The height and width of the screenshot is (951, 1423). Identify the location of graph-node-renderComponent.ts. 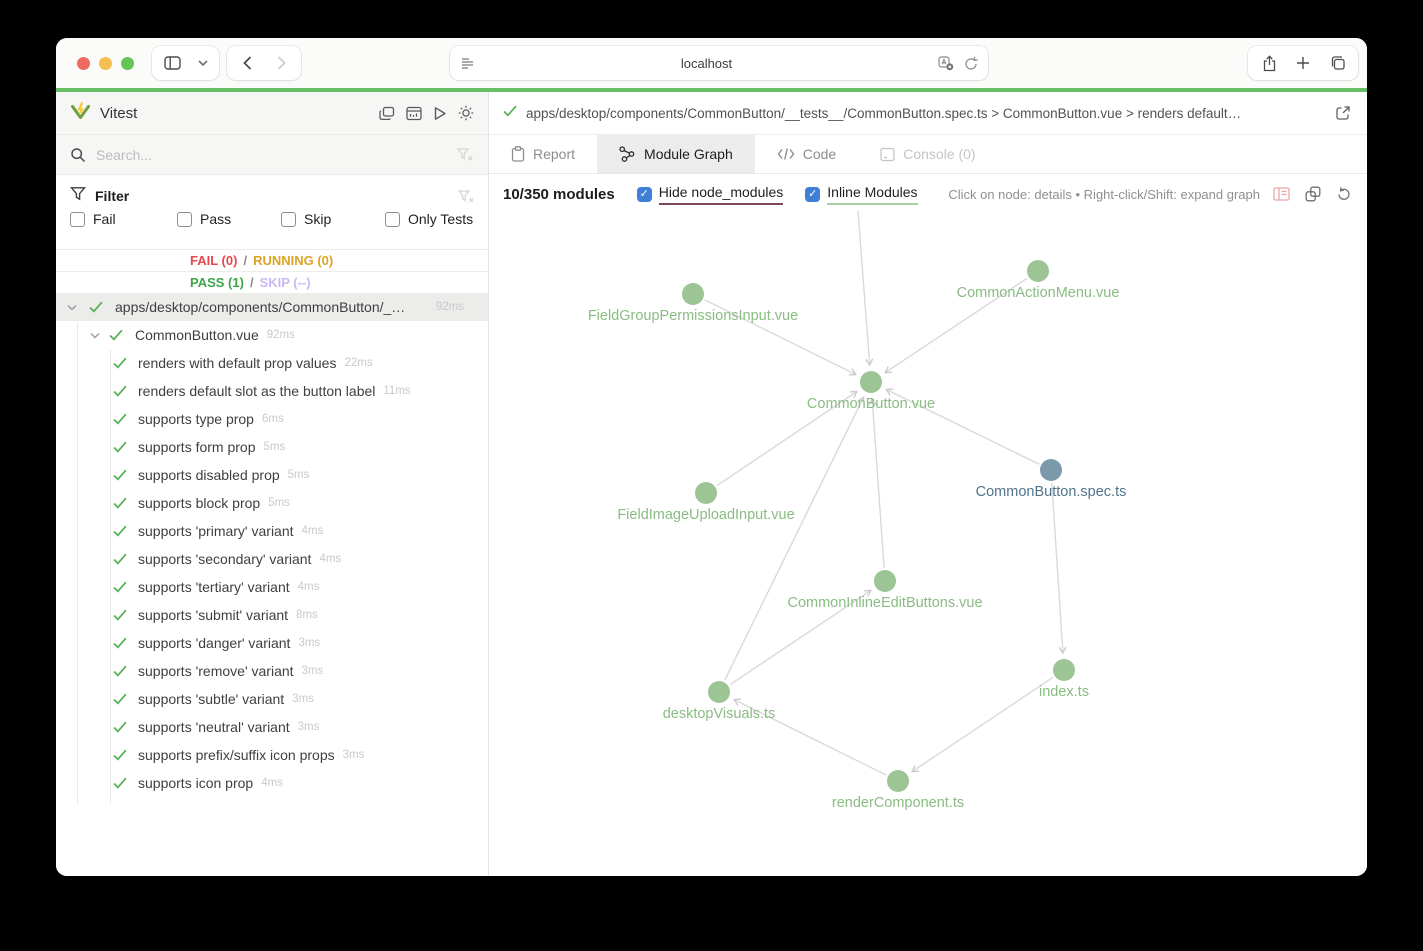
(898, 781).